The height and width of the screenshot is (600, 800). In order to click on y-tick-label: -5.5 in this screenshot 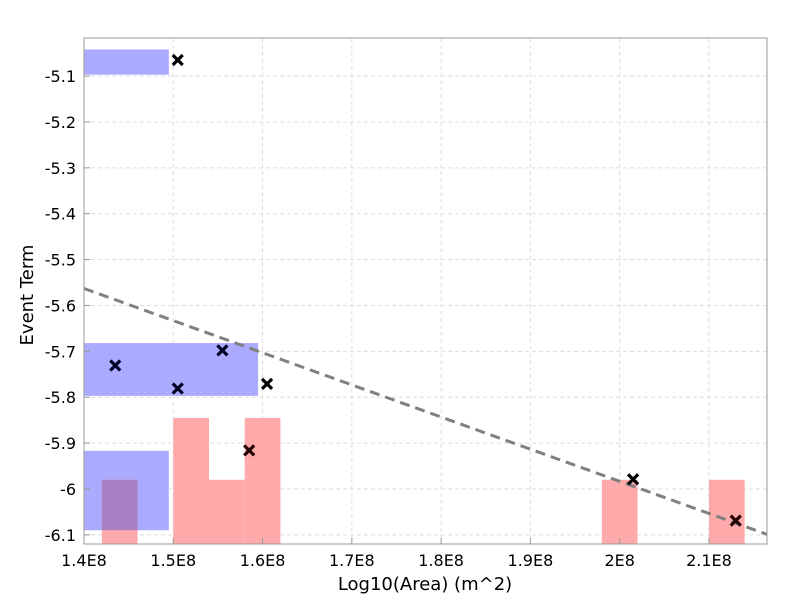, I will do `click(60, 260)`.